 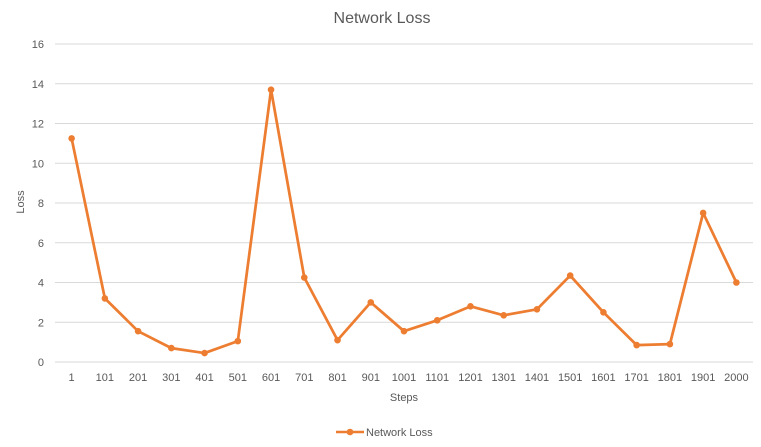 I want to click on x-tick-label: 1401, so click(x=537, y=378).